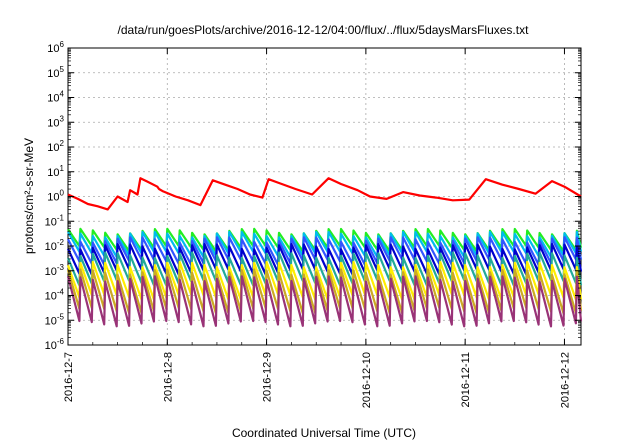 This screenshot has height=448, width=640. Describe the element at coordinates (55, 47) in the screenshot. I see `y-tick-label: 10⁶` at that location.